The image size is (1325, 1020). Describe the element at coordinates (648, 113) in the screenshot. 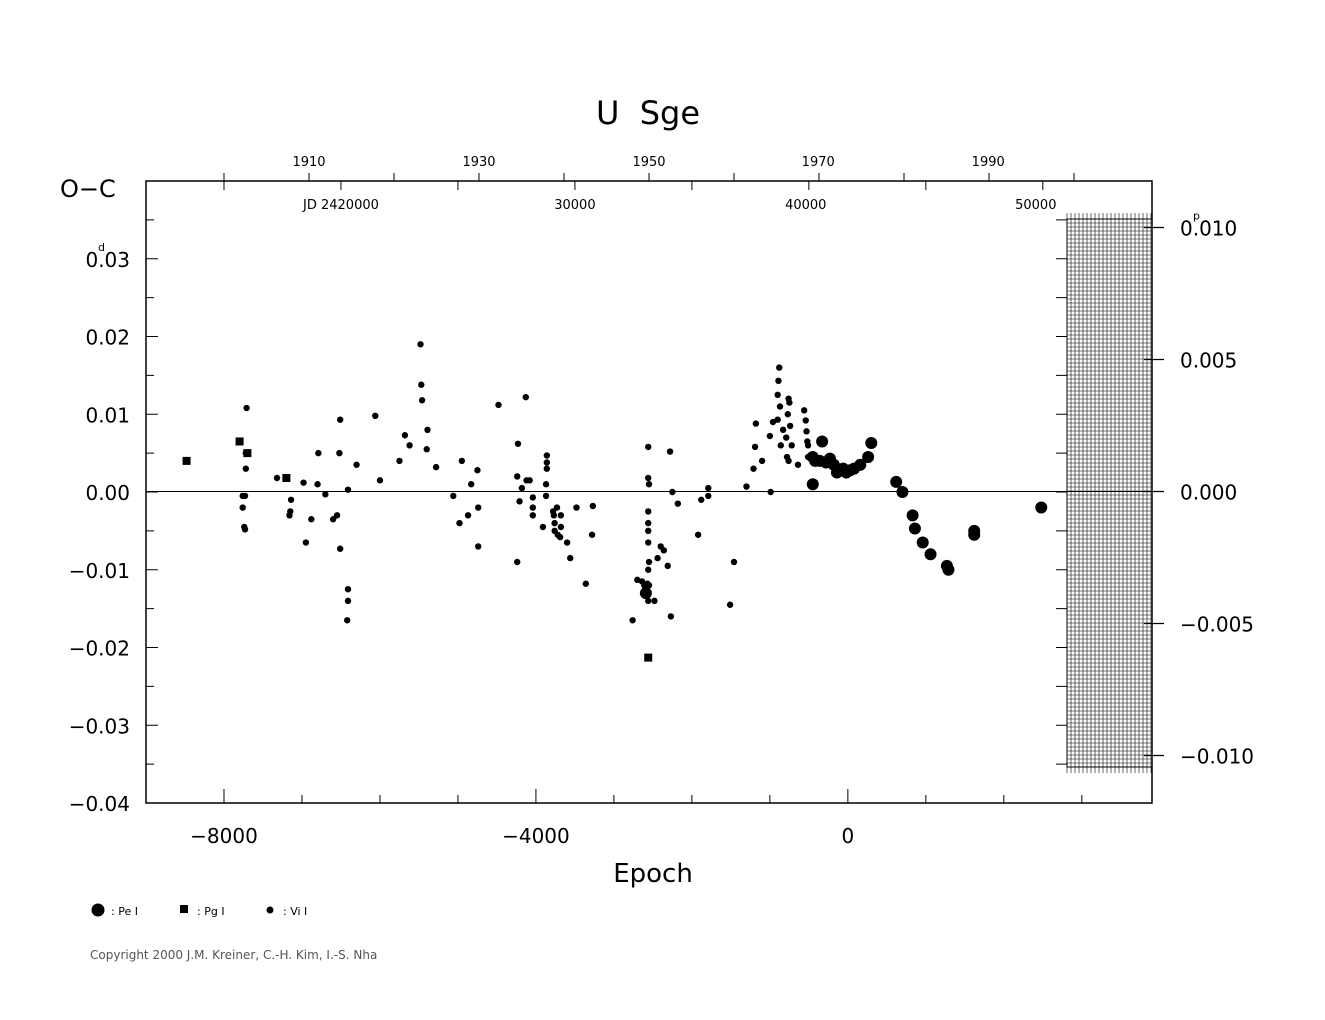

I see `chart-title: U Sge` at that location.